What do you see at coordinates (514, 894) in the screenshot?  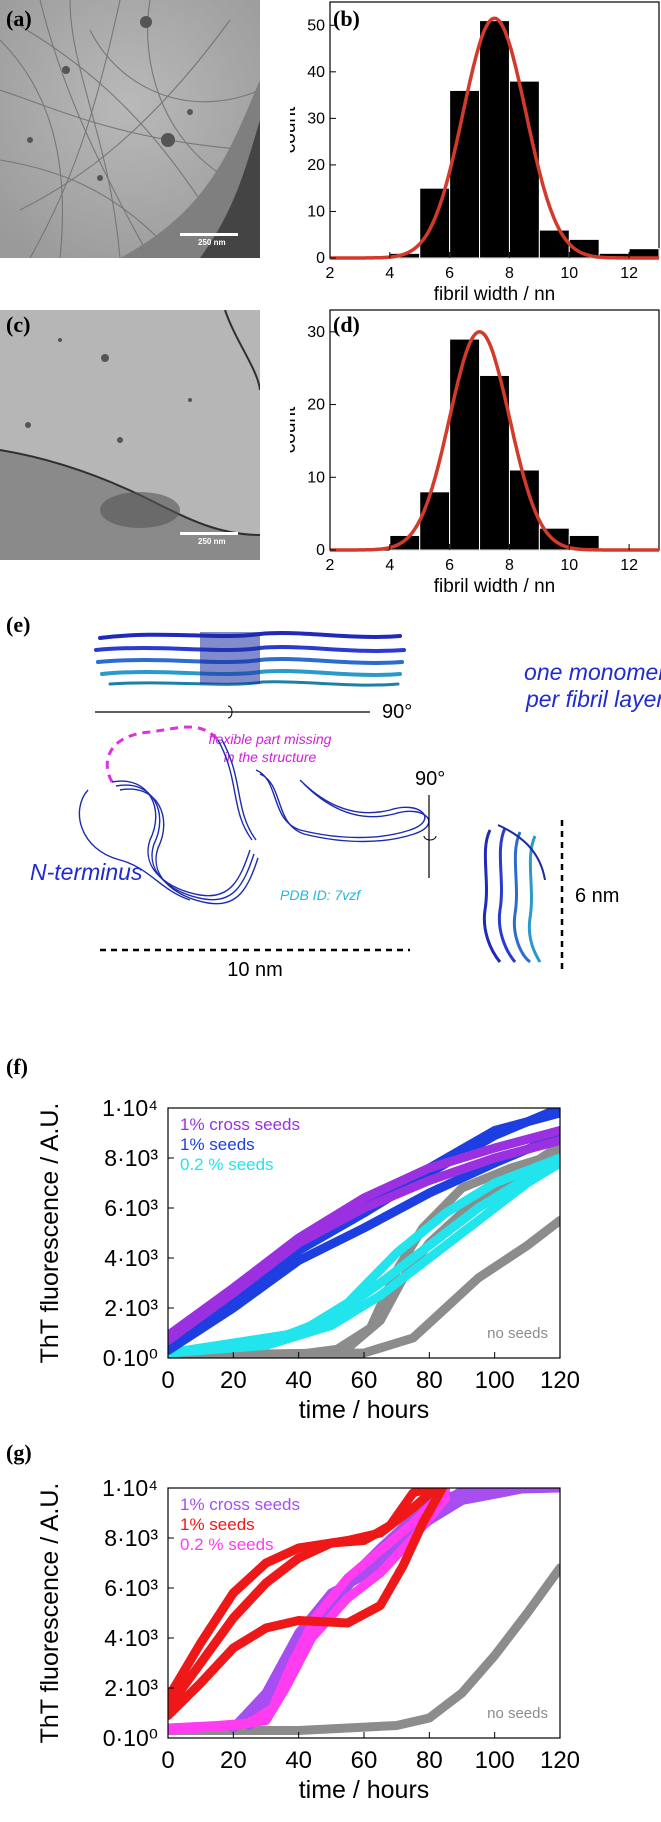 I see `fibril-stack-side-view` at bounding box center [514, 894].